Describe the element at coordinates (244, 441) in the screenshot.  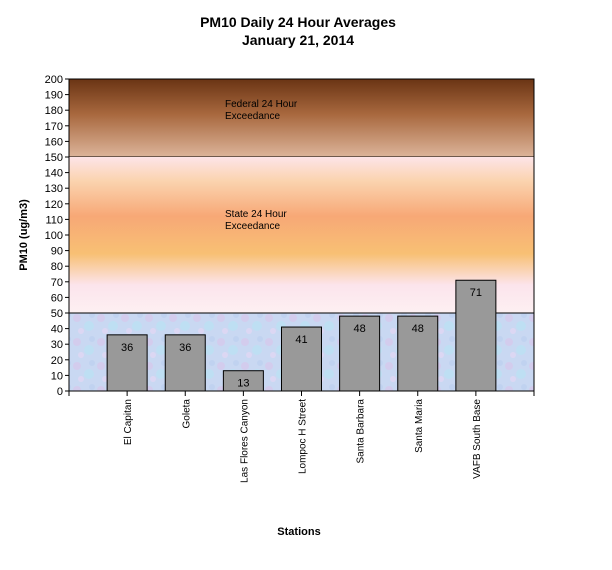
I see `x-tick-label: Las Flores Canyon` at that location.